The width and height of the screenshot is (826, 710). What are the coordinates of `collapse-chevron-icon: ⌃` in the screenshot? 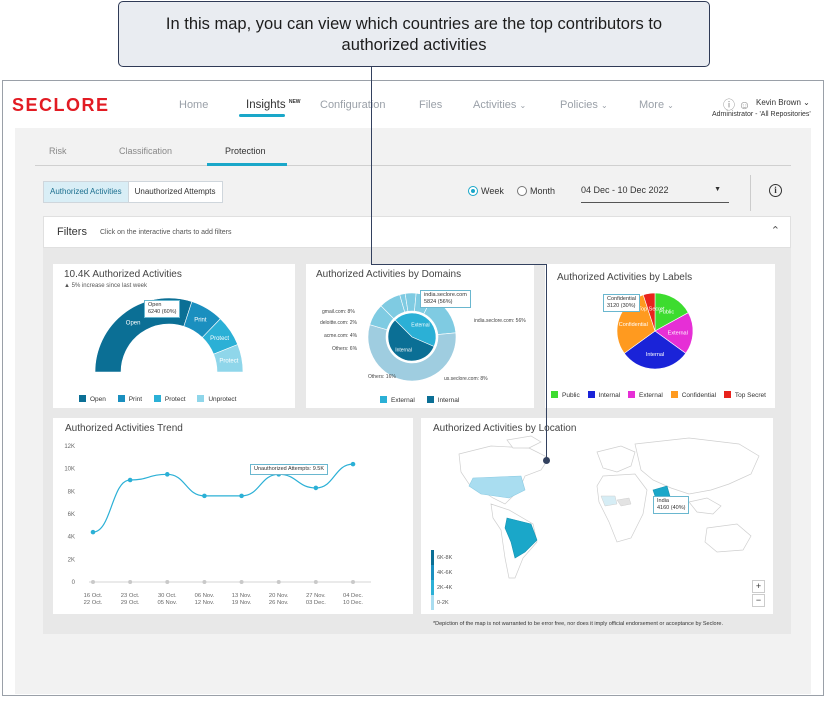 It's located at (775, 231).